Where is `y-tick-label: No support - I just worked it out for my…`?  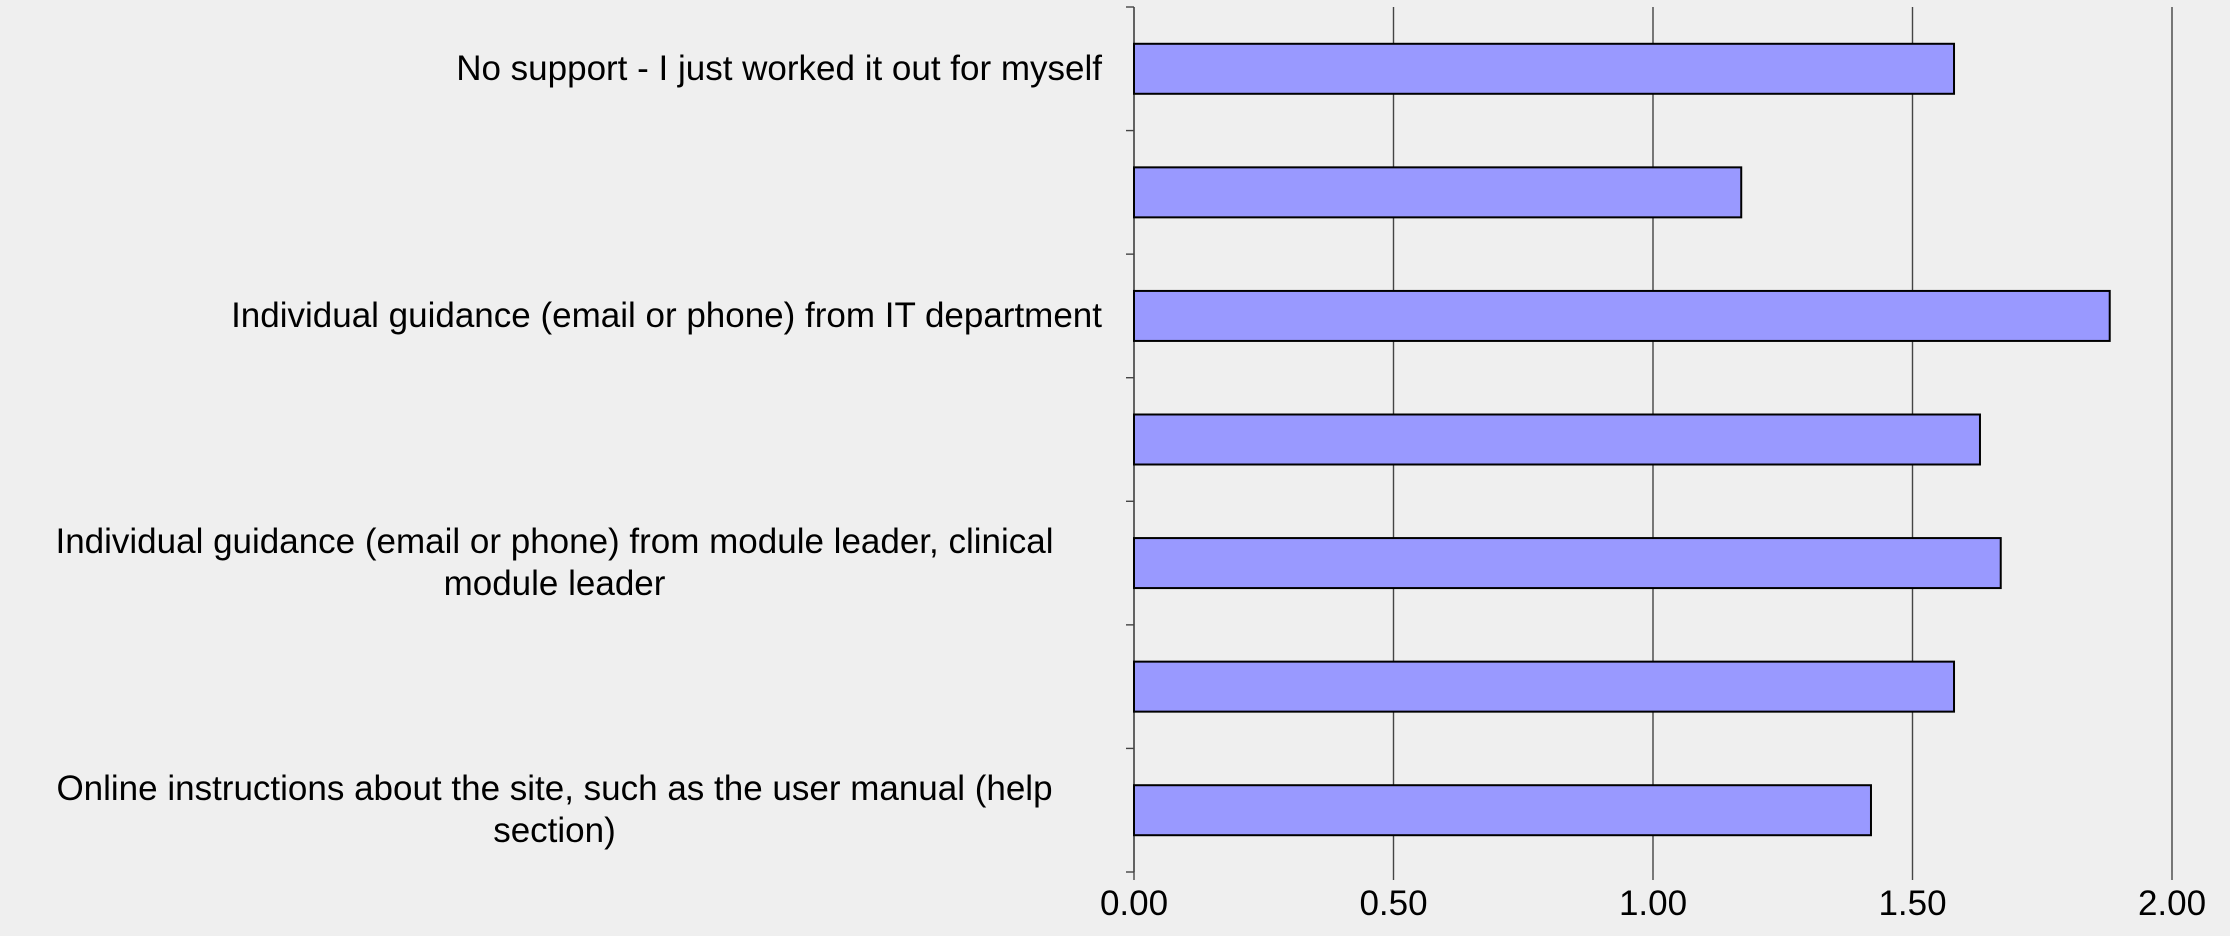
y-tick-label: No support - I just worked it out for my… is located at coordinates (779, 68).